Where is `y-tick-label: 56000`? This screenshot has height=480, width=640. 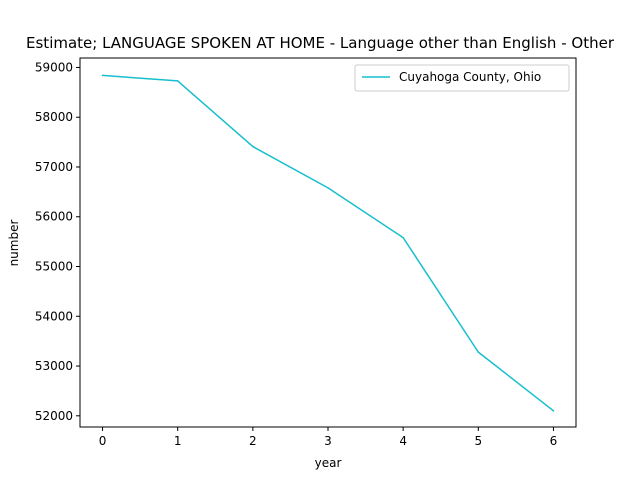
y-tick-label: 56000 is located at coordinates (54, 217).